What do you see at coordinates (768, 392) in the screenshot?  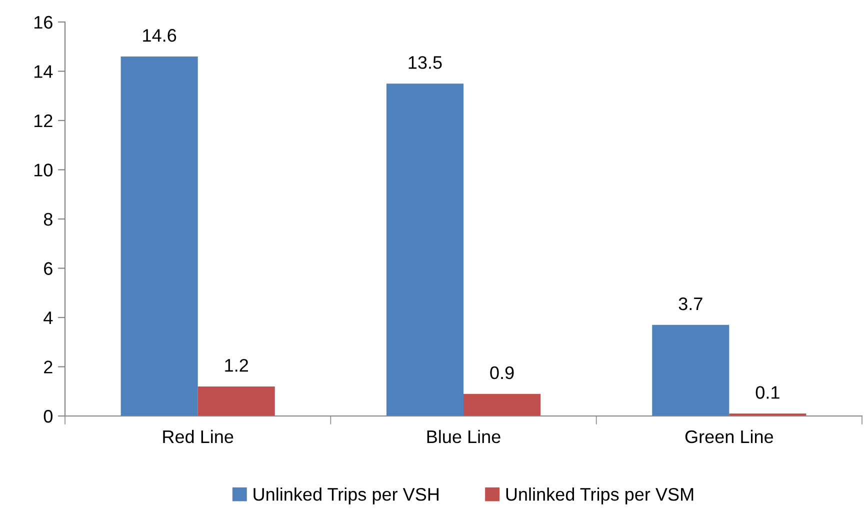 I see `data-label: 0.1` at bounding box center [768, 392].